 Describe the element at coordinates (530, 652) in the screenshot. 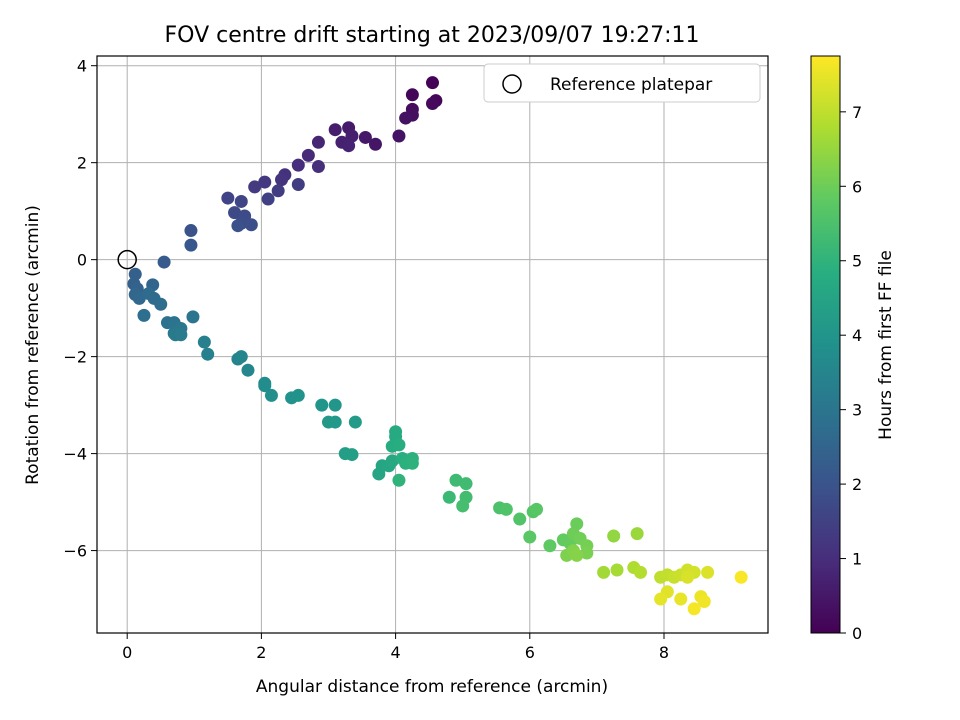

I see `x-tick-label: 6` at that location.